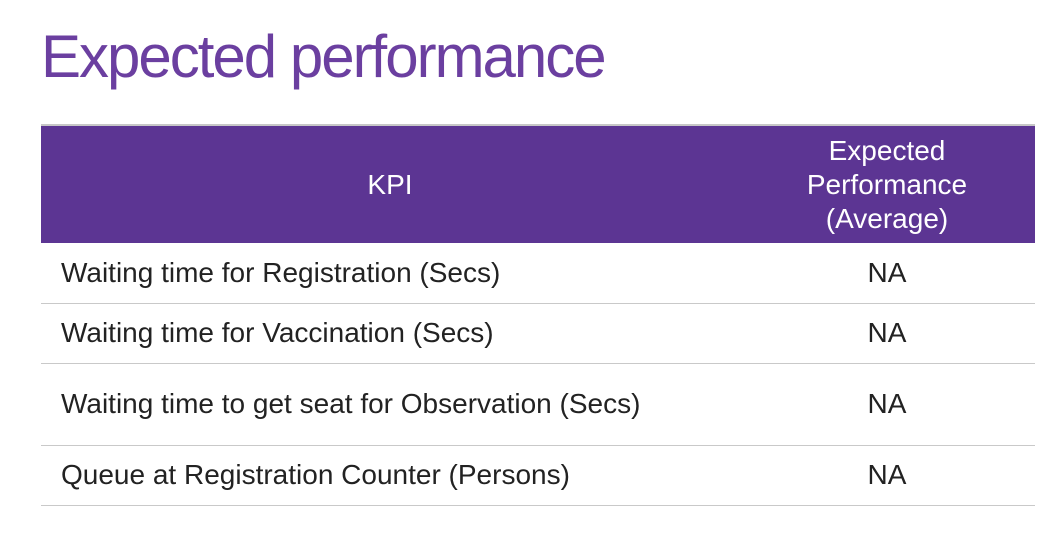  I want to click on header-expected-performance-label: Expected Performance (Average), so click(887, 184).